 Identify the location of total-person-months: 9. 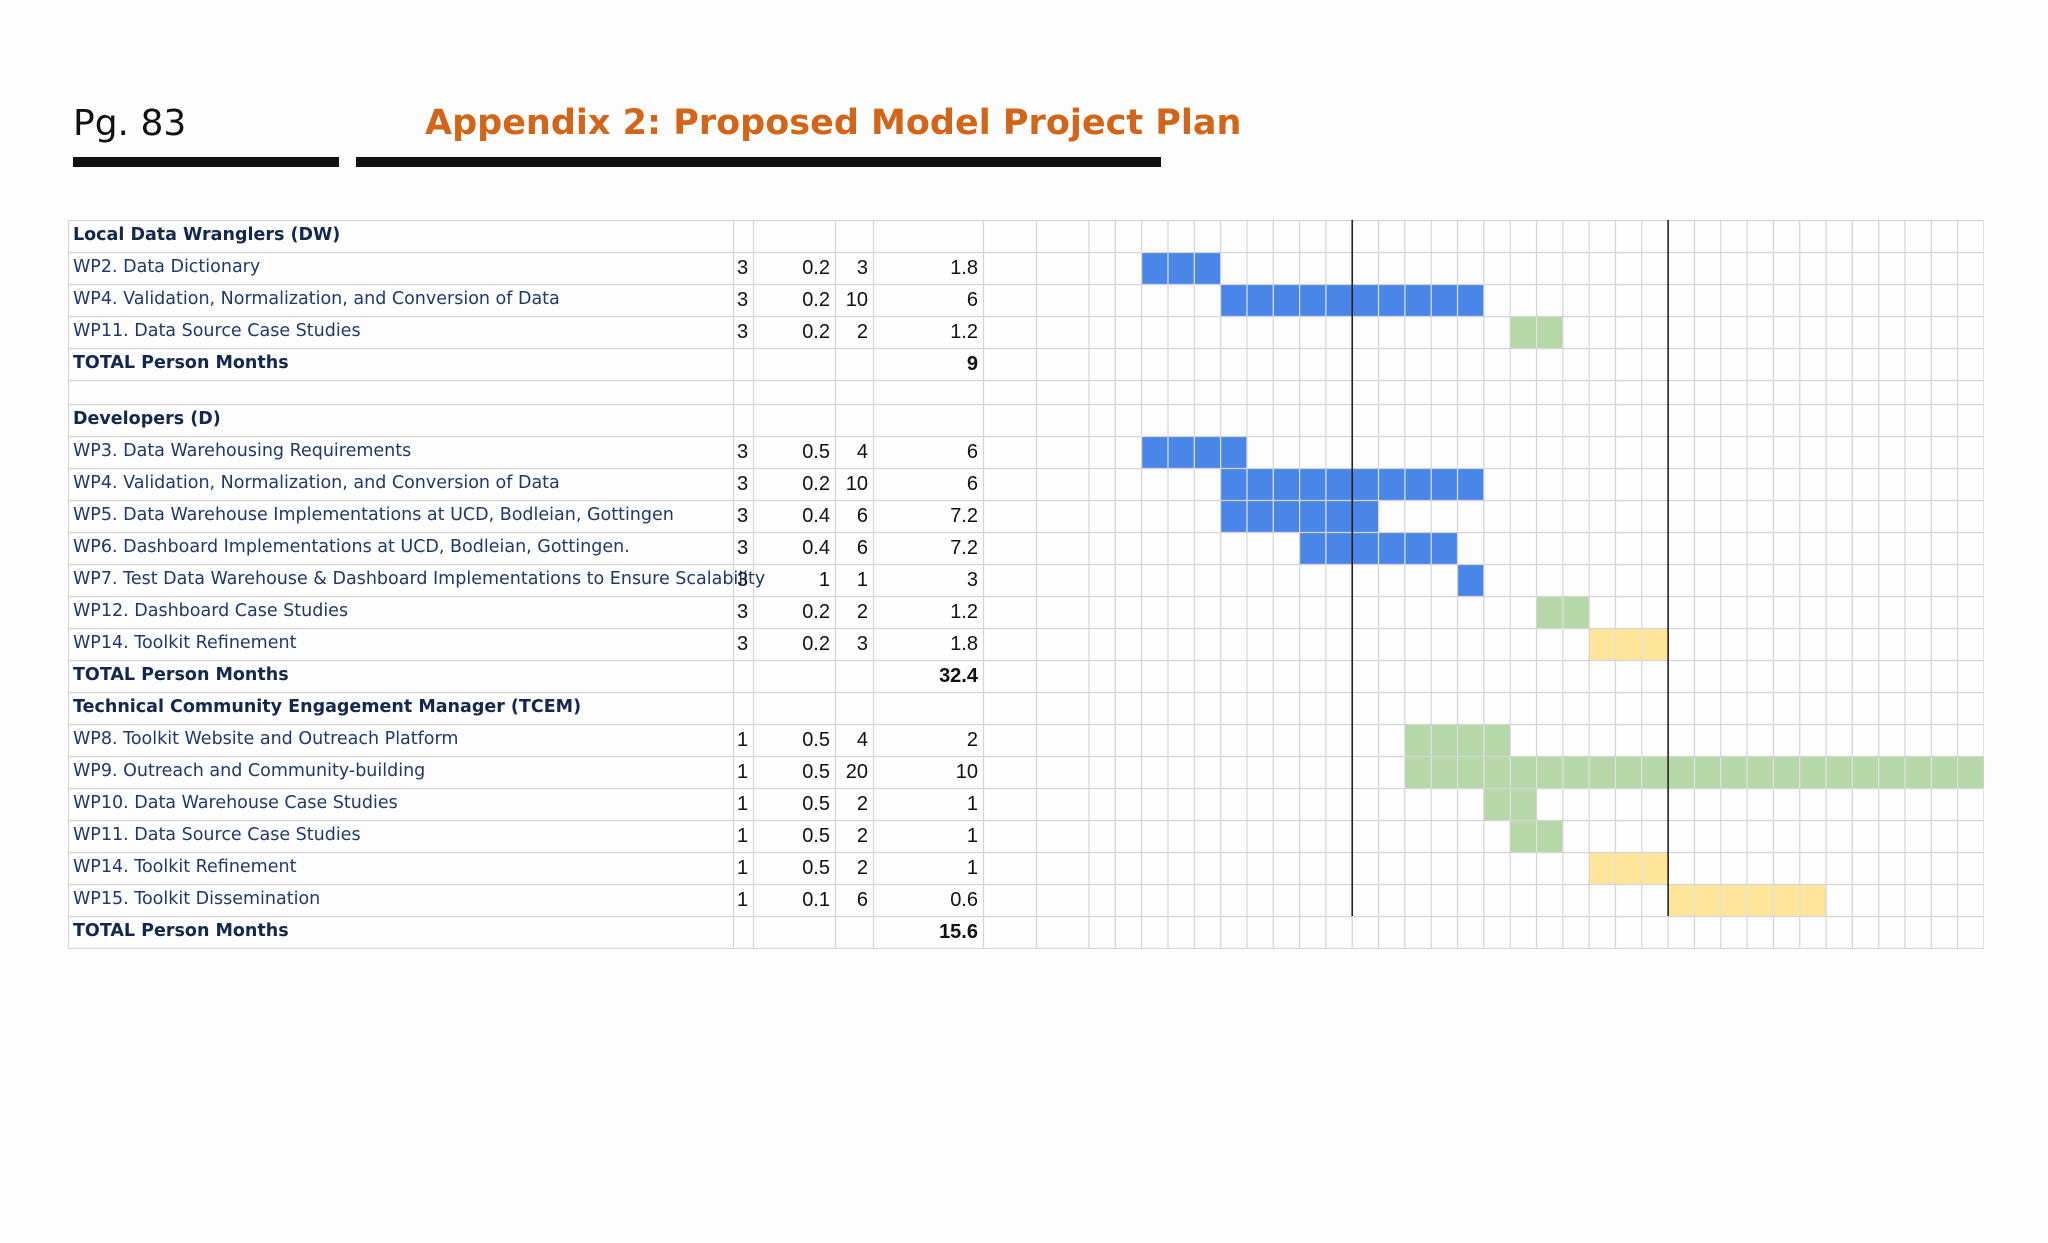
(972, 364).